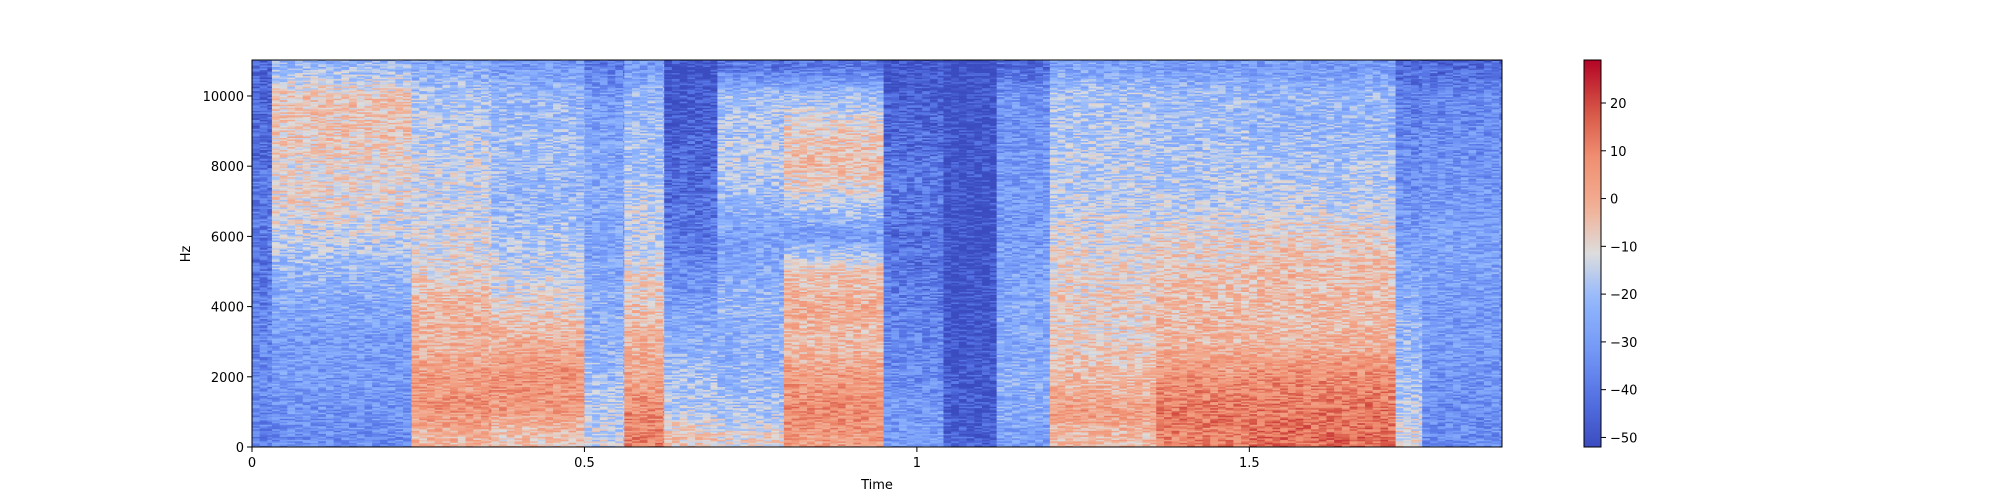 This screenshot has width=2000, height=500. What do you see at coordinates (1623, 438) in the screenshot?
I see `colorbar-tick-label: −50` at bounding box center [1623, 438].